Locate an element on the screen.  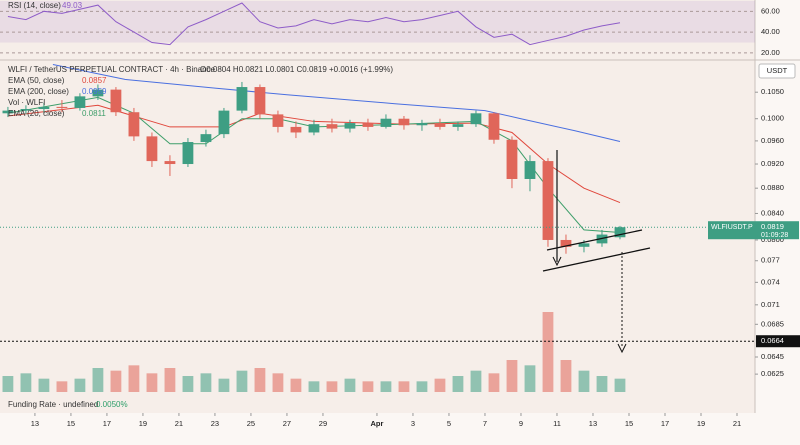
y-tick-label: 0.0920 is located at coordinates (772, 163).